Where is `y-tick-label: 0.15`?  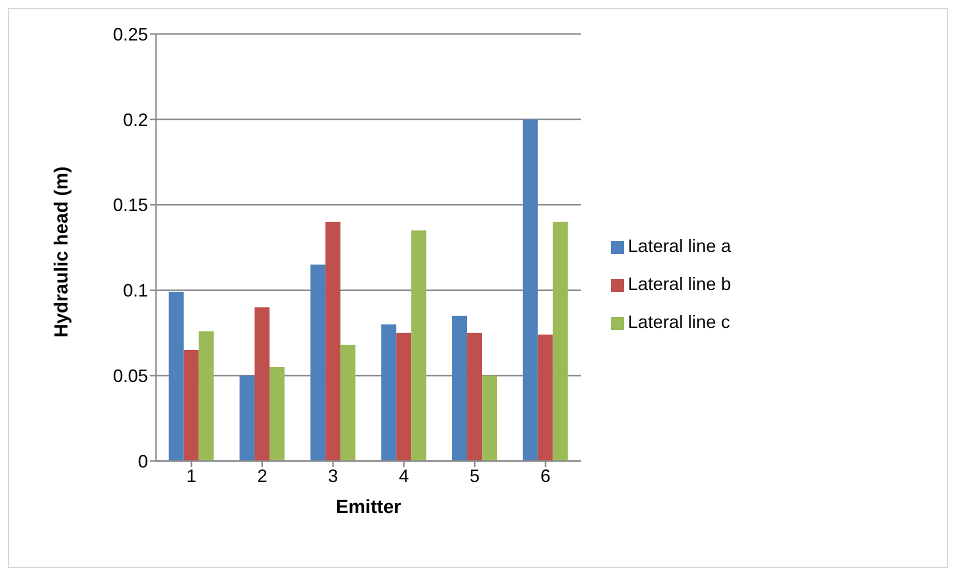
y-tick-label: 0.15 is located at coordinates (130, 205).